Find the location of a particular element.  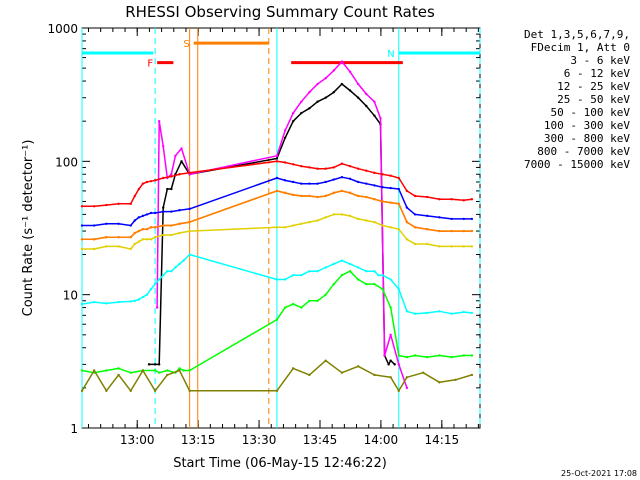

legend-entry-label: 6 - 12 keV is located at coordinates (597, 73).